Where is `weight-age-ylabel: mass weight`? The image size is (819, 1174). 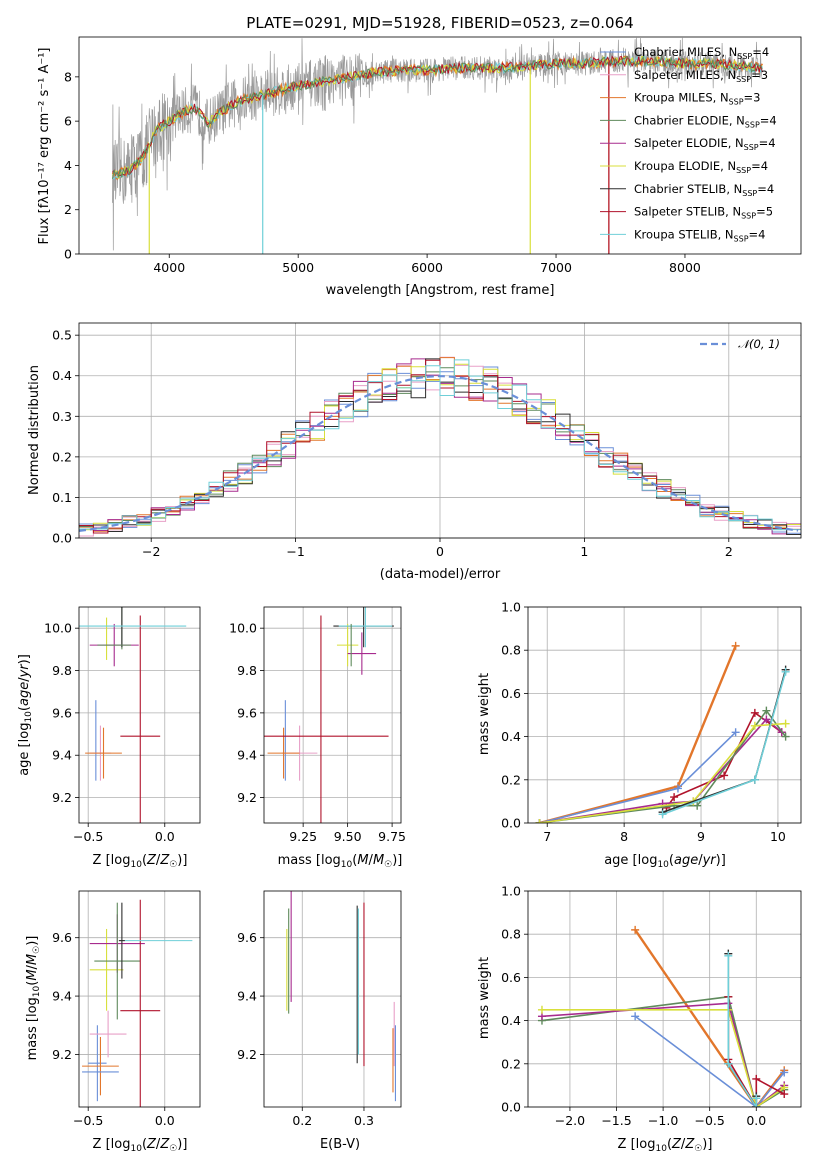 weight-age-ylabel: mass weight is located at coordinates (484, 714).